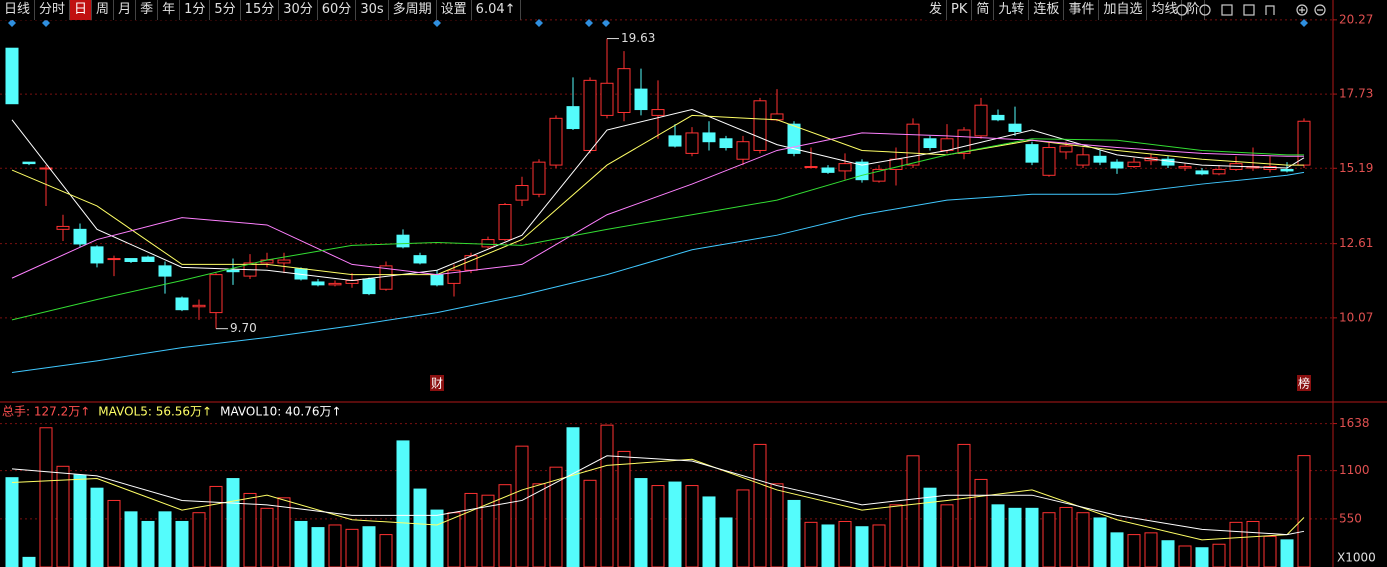  Describe the element at coordinates (195, 10) in the screenshot. I see `toolbar-item: 1分` at that location.